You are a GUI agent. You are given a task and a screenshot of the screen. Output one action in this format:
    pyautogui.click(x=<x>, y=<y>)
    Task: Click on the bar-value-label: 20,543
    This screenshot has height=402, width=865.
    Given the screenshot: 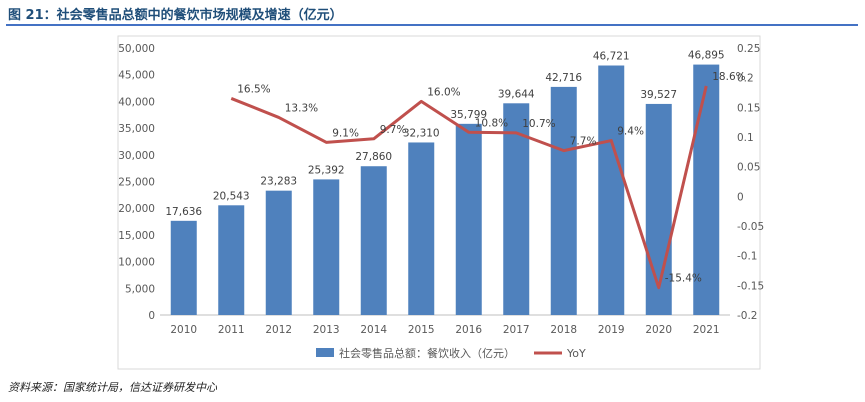 What is the action you would take?
    pyautogui.click(x=231, y=196)
    